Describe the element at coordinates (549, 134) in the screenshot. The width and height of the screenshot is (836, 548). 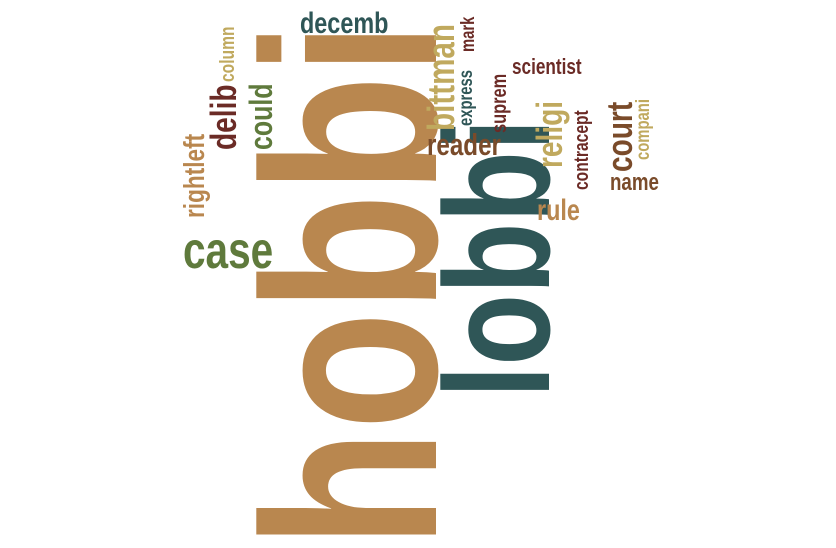
I see `word-religi: religi` at that location.